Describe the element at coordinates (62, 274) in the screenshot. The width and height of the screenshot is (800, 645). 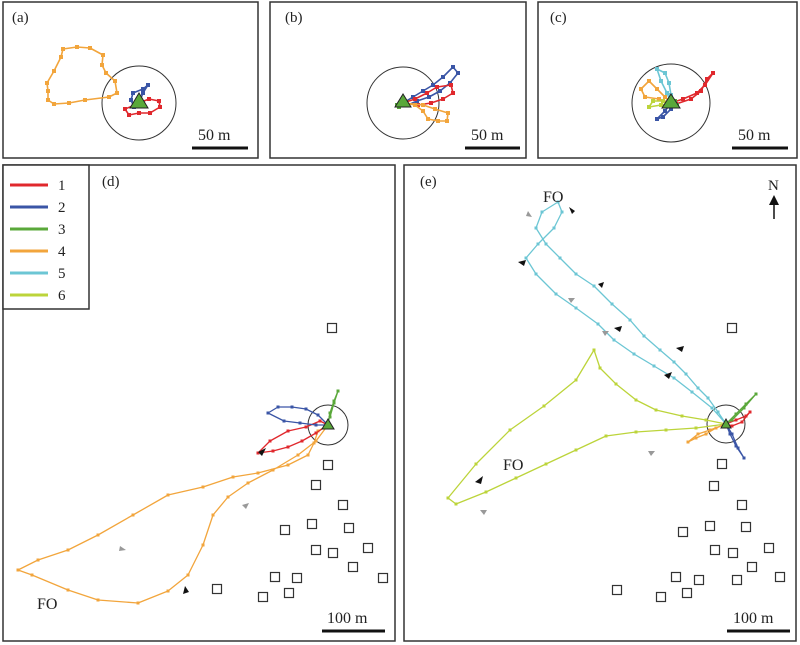
I see `legend-label-5: 5` at that location.